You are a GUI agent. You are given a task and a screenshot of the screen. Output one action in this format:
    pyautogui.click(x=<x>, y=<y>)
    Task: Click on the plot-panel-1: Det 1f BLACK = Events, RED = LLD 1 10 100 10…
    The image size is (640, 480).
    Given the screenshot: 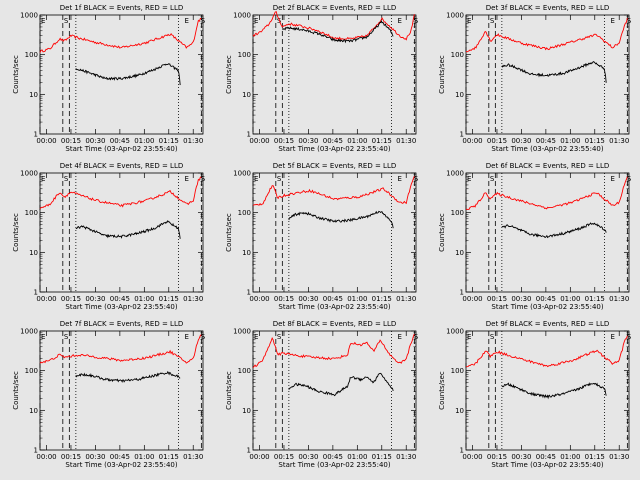 What is the action you would take?
    pyautogui.click(x=109, y=78)
    